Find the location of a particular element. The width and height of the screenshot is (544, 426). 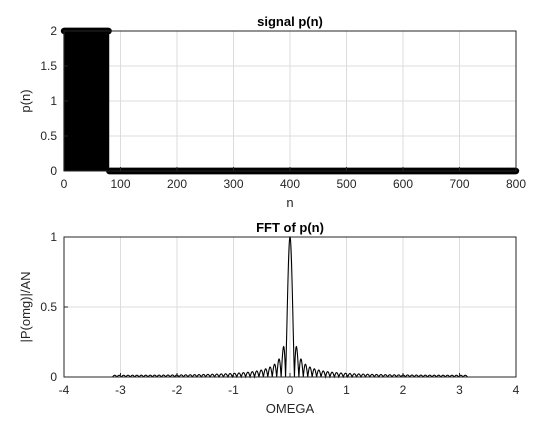

fft-title: FFT of p(n) is located at coordinates (290, 227).